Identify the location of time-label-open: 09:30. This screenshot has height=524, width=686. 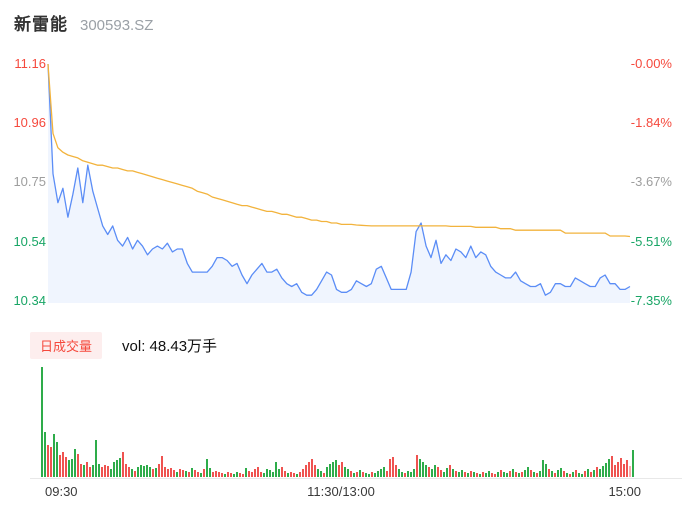
(61, 491).